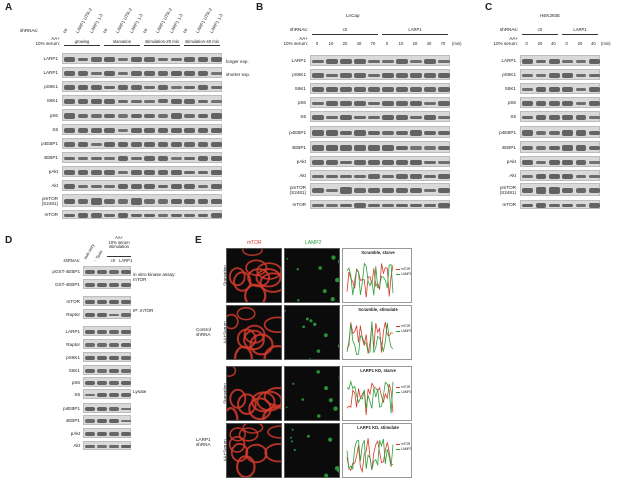 The image size is (617, 494). What do you see at coordinates (317, 43) in the screenshot?
I see `panel-b-timepoint: 0` at bounding box center [317, 43].